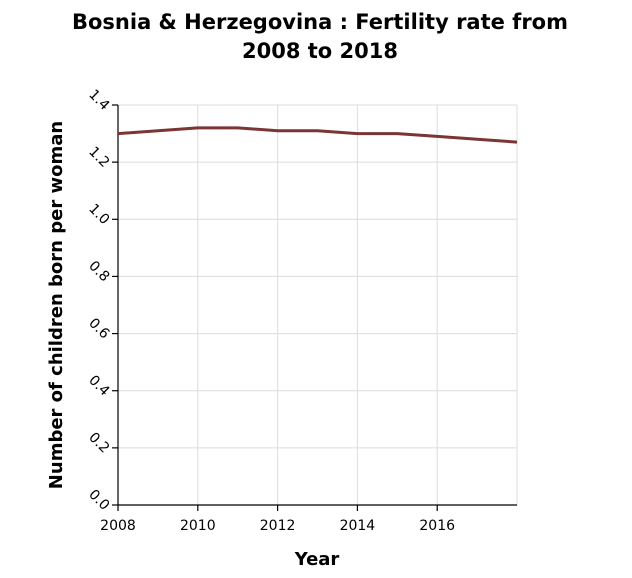 The width and height of the screenshot is (632, 578). What do you see at coordinates (358, 526) in the screenshot?
I see `x-tick-label: 2014` at bounding box center [358, 526].